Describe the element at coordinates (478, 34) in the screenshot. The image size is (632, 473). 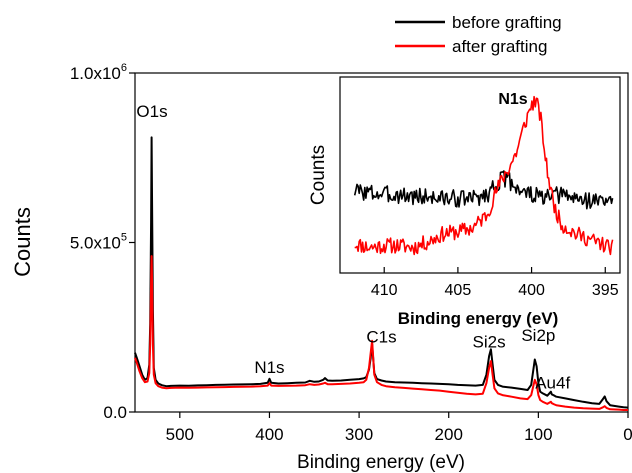
I see `legend: before grafting after grafting` at that location.